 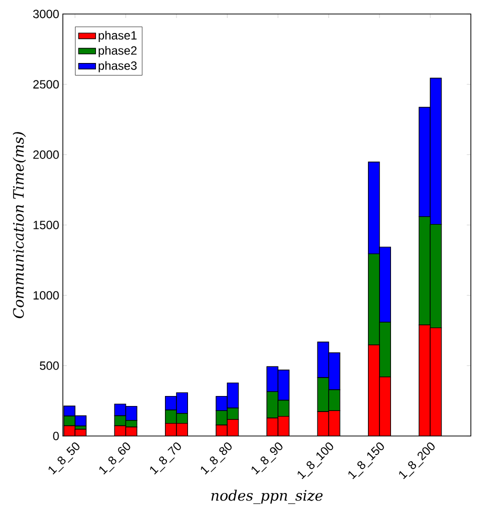 I want to click on y-tick-label: 2500, so click(x=46, y=84).